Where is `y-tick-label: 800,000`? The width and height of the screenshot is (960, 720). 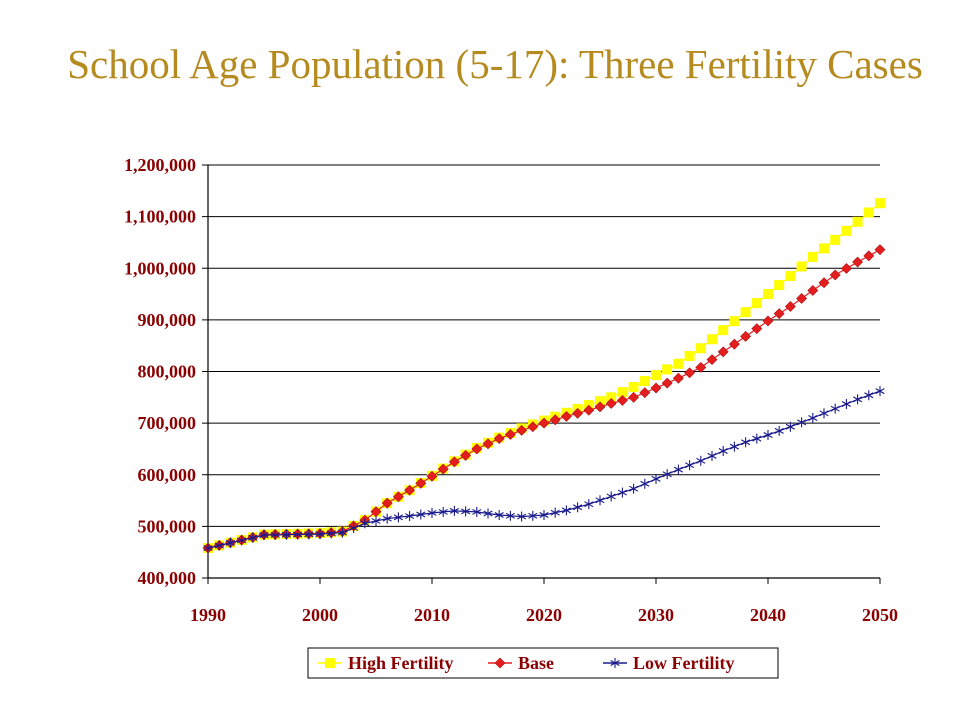 y-tick-label: 800,000 is located at coordinates (167, 372).